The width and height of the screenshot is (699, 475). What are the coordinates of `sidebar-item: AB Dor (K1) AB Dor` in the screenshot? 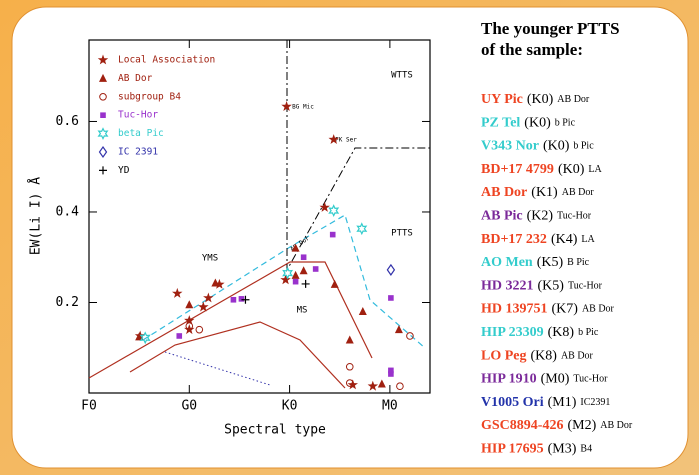 It's located at (537, 192).